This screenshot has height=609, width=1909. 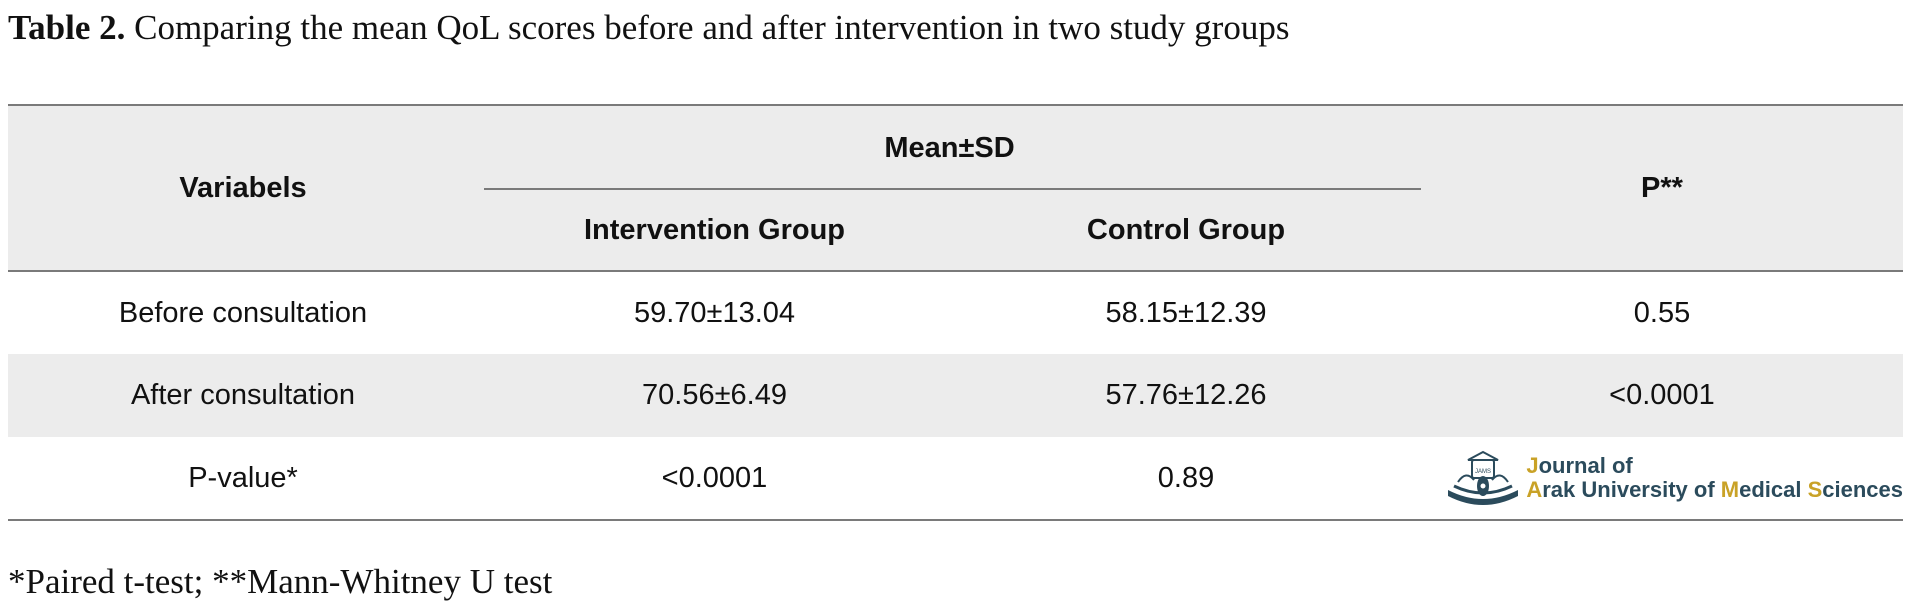 I want to click on cell-control: 0.89, so click(x=1186, y=477).